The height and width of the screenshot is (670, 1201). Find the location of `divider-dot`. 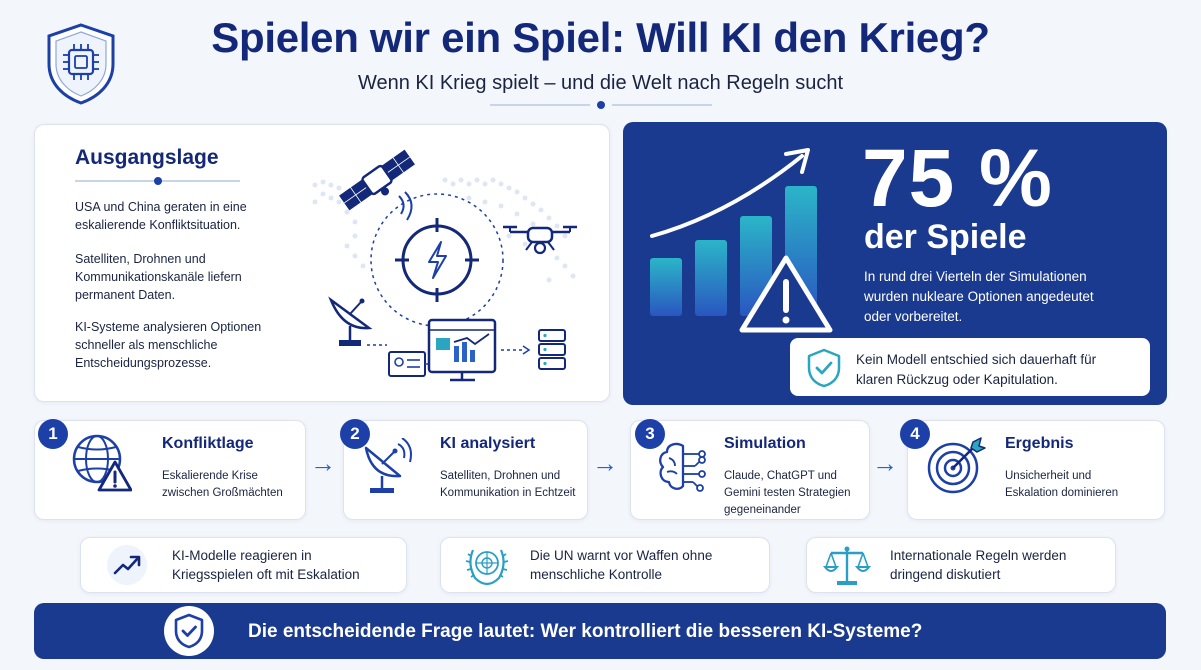

divider-dot is located at coordinates (601, 105).